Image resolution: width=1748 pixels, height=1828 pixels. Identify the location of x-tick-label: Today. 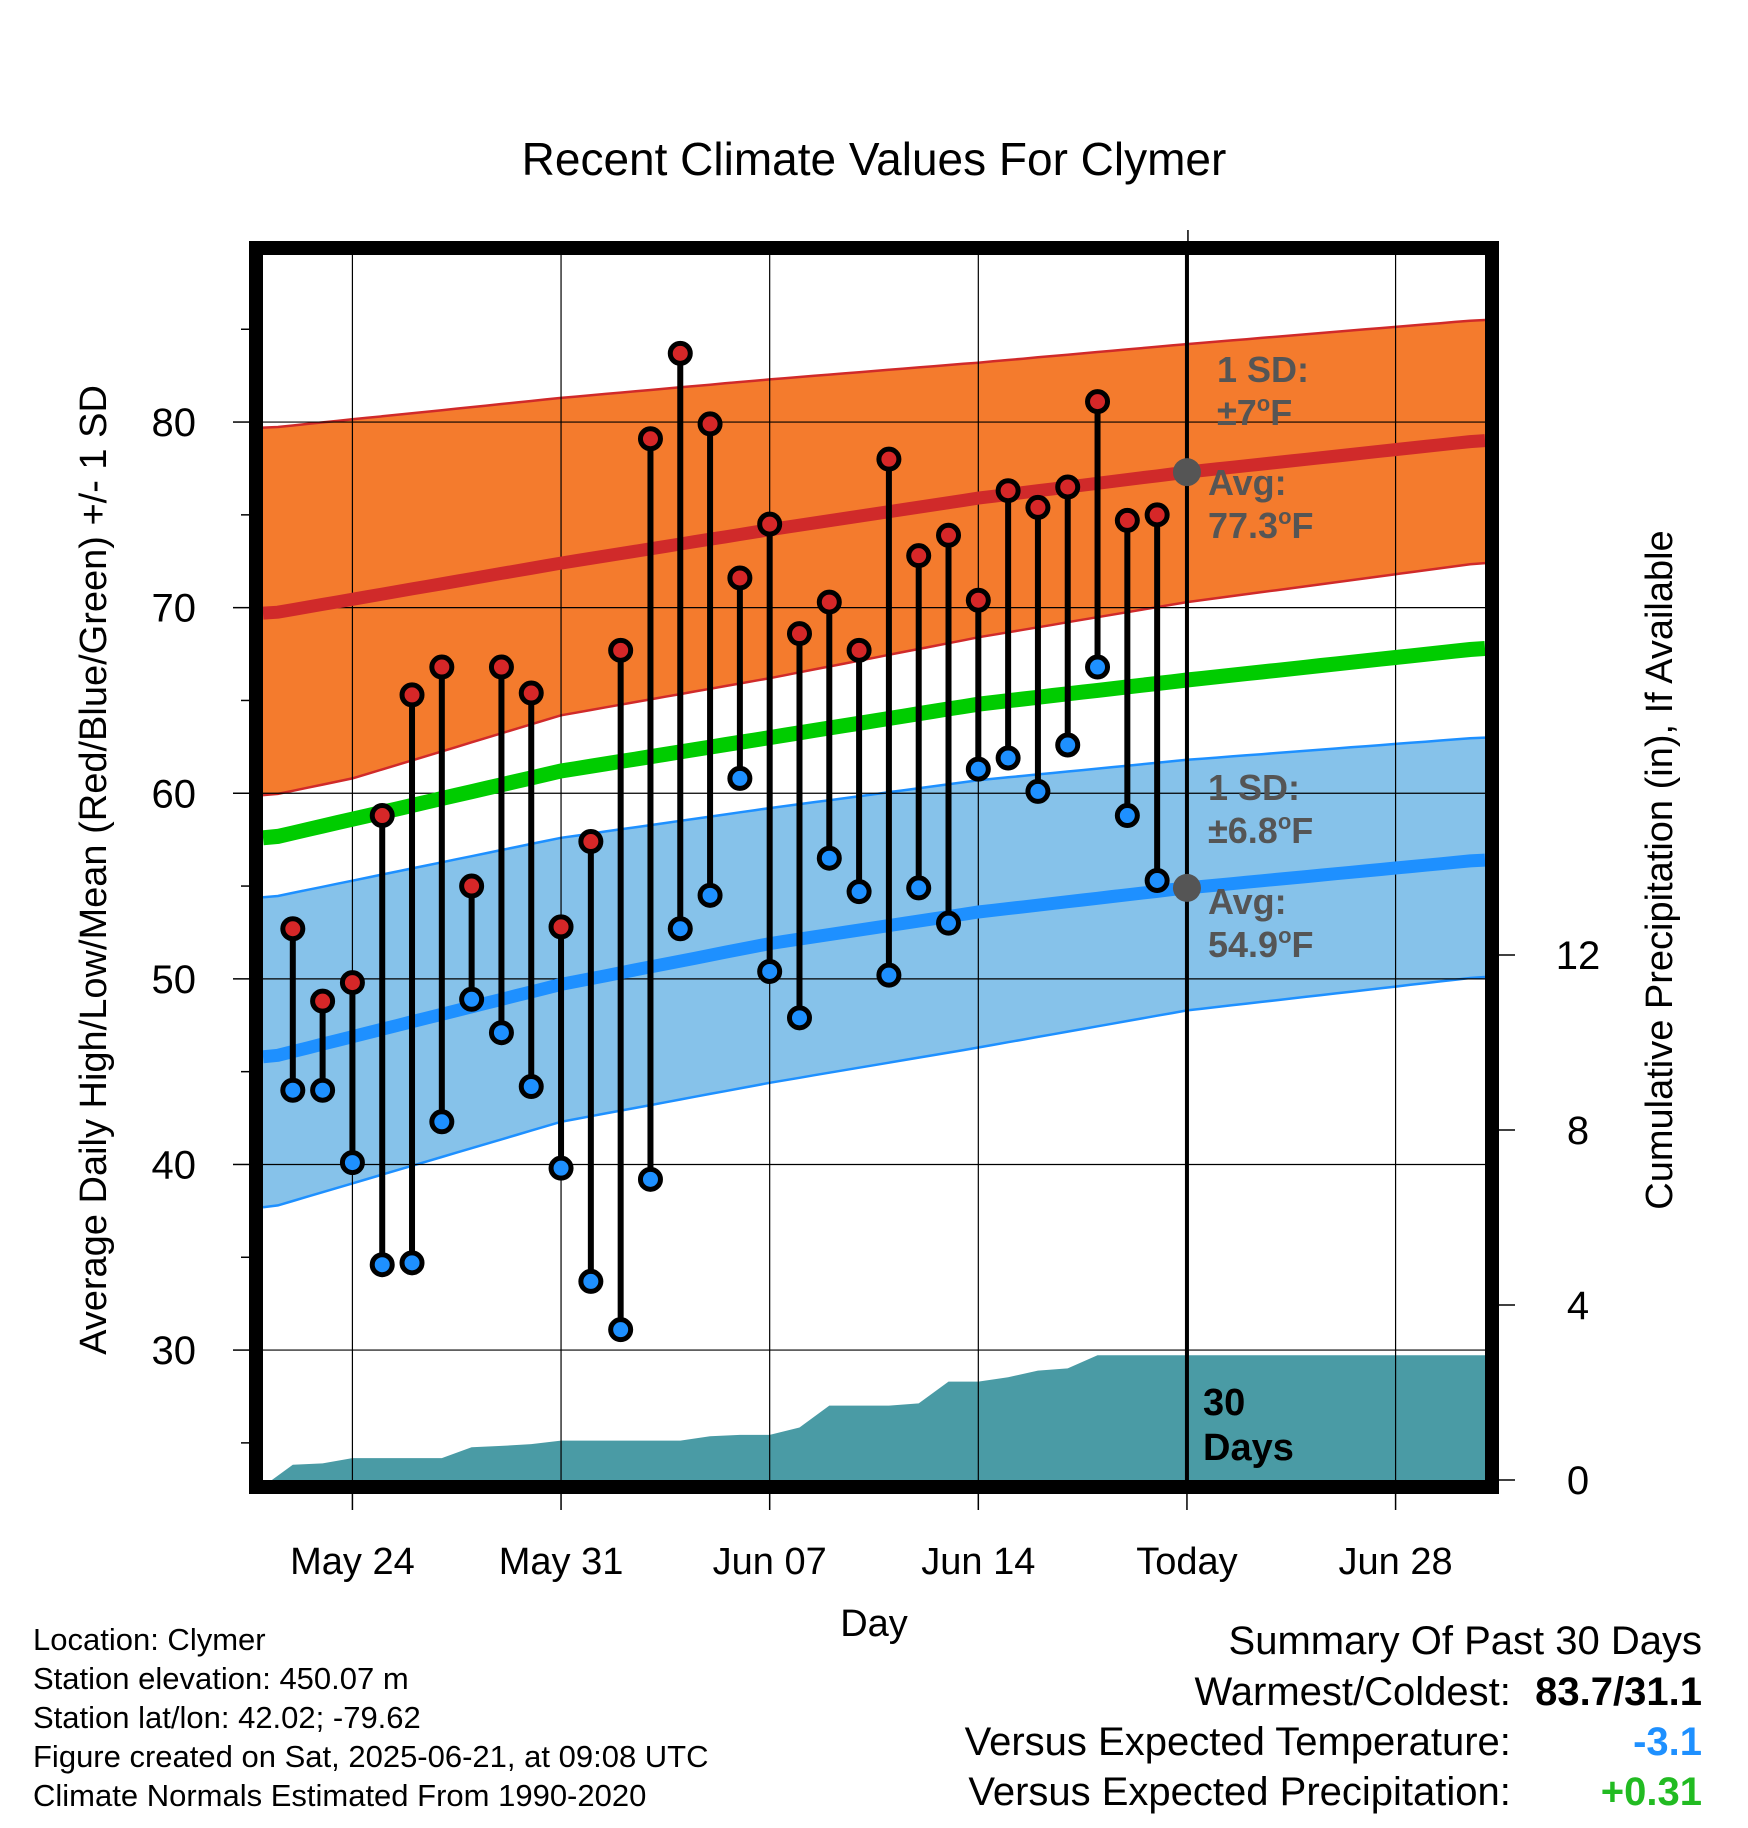
(1186, 1562).